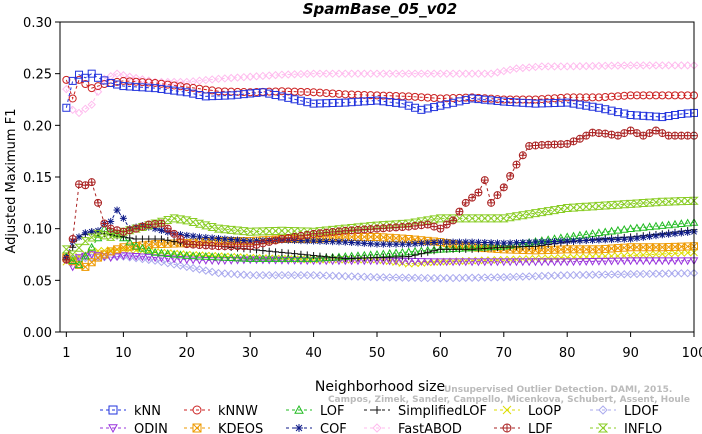 The image size is (702, 434). Describe the element at coordinates (37, 75) in the screenshot. I see `y-tick-label: 0.25` at that location.